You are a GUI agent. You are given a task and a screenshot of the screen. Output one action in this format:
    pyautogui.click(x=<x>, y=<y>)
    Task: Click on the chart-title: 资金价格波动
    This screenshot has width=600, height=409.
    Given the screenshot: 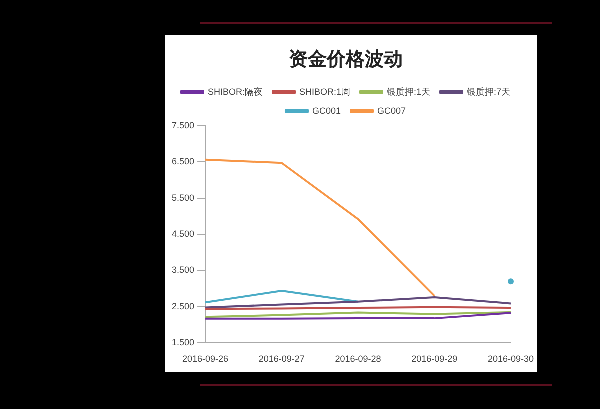 What is the action you would take?
    pyautogui.click(x=346, y=59)
    